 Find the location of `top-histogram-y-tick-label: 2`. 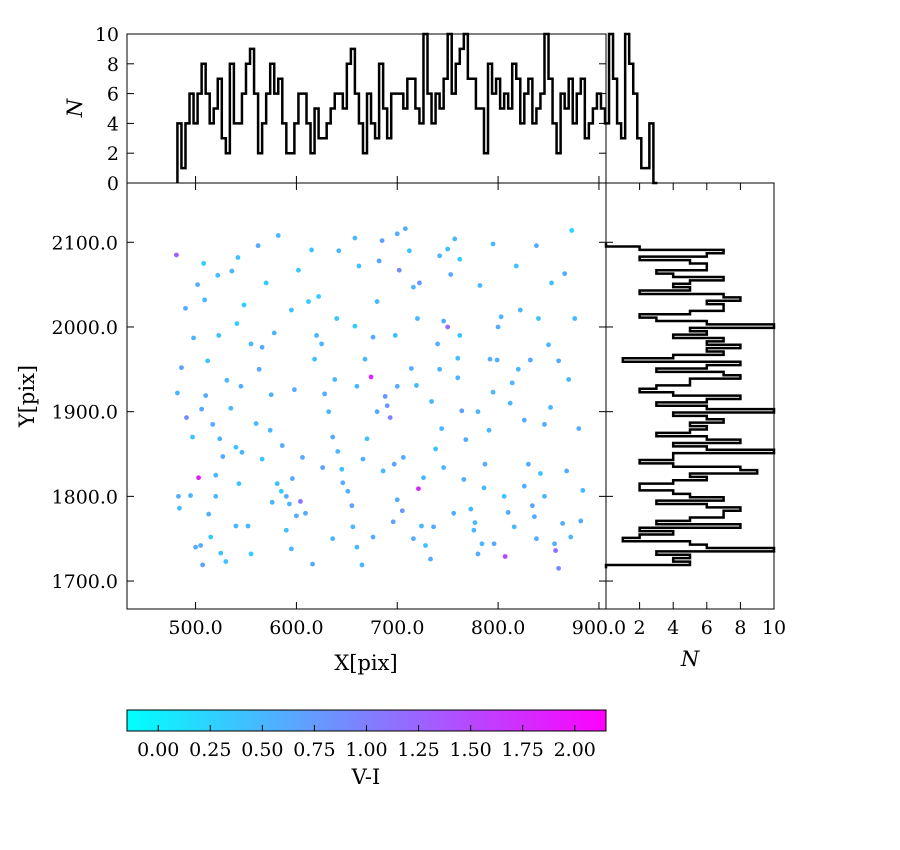

top-histogram-y-tick-label: 2 is located at coordinates (113, 154).